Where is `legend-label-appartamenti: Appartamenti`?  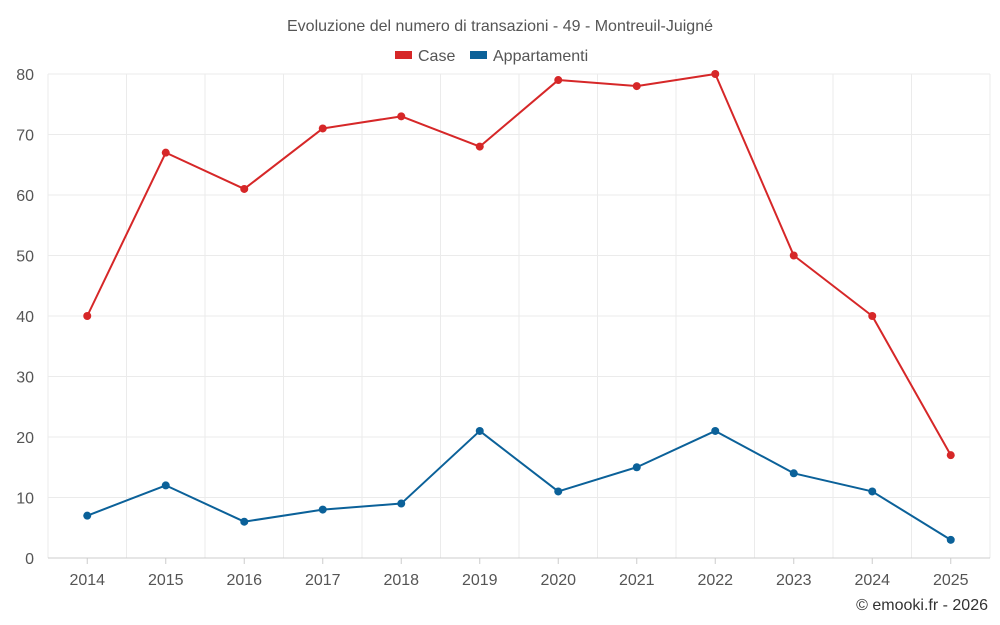 legend-label-appartamenti: Appartamenti is located at coordinates (540, 56).